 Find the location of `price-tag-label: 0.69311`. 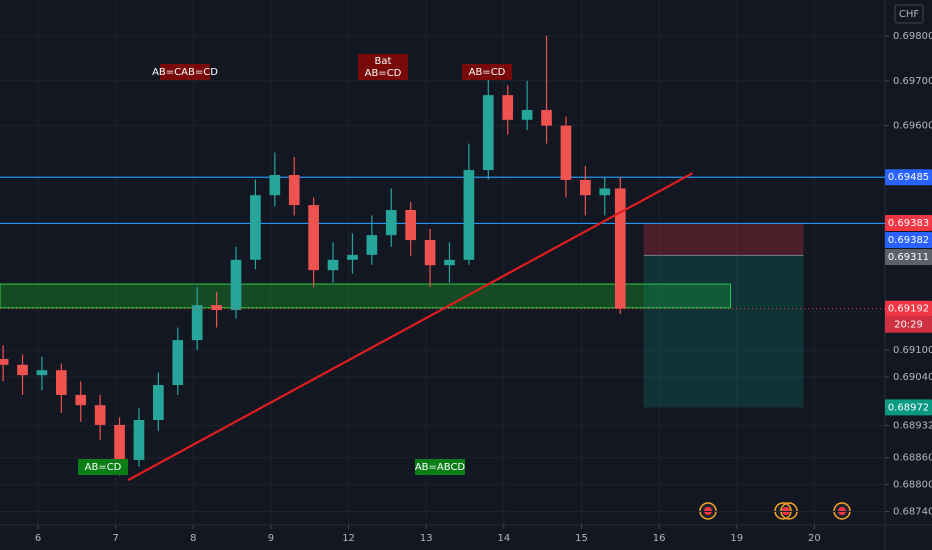

price-tag-label: 0.69311 is located at coordinates (908, 257).